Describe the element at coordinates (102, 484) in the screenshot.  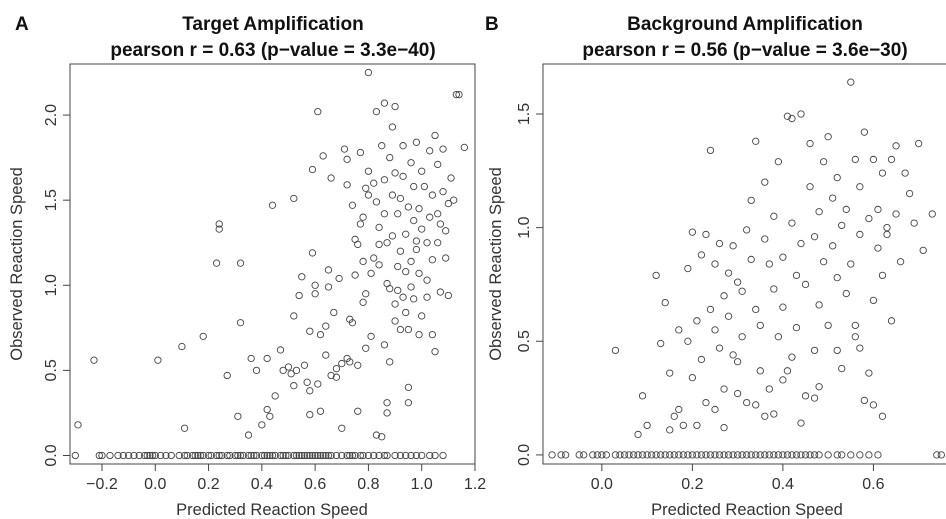
I see `x-tick-label: −0.2` at that location.